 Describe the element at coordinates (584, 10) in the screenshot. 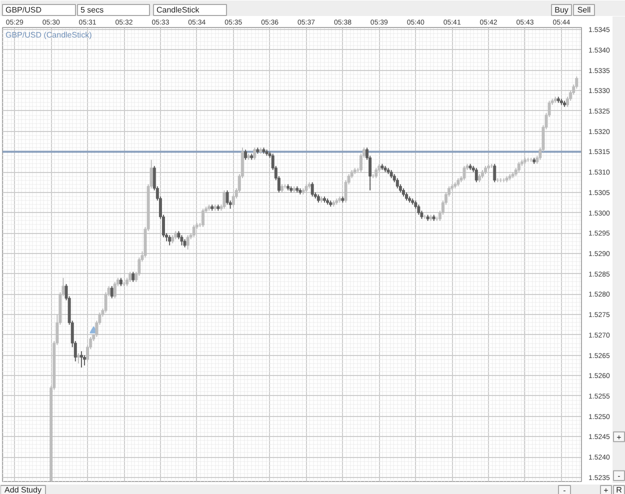

I see `text: Sell` at that location.